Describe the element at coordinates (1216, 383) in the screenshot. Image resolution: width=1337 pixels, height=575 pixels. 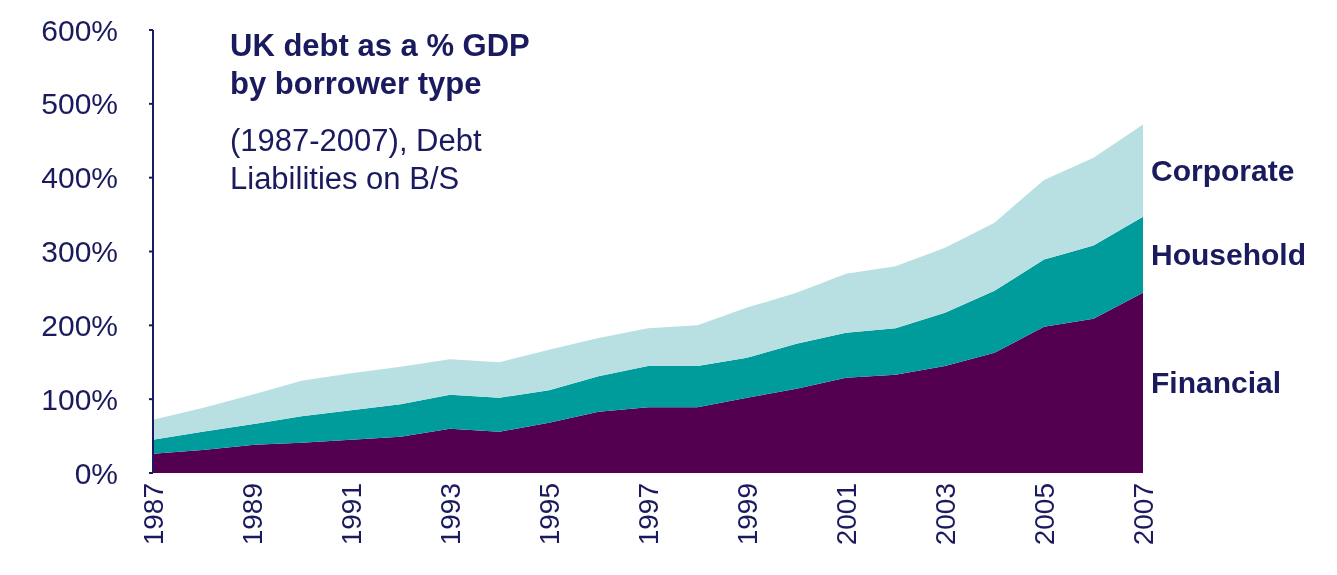
I see `series-label: Financial` at that location.